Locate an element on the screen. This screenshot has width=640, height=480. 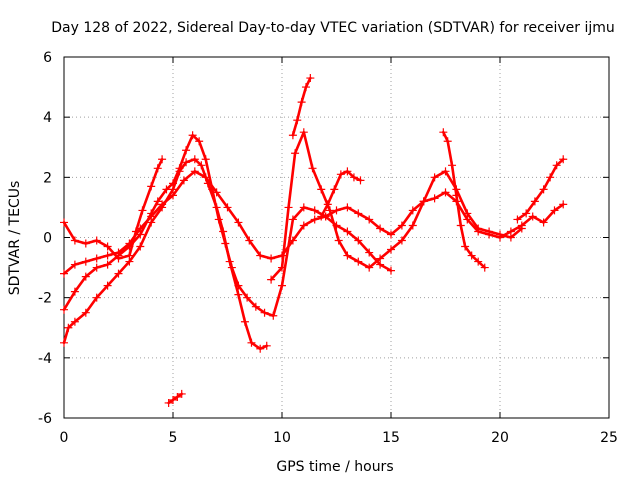
x-tick-label: 10 is located at coordinates (282, 438).